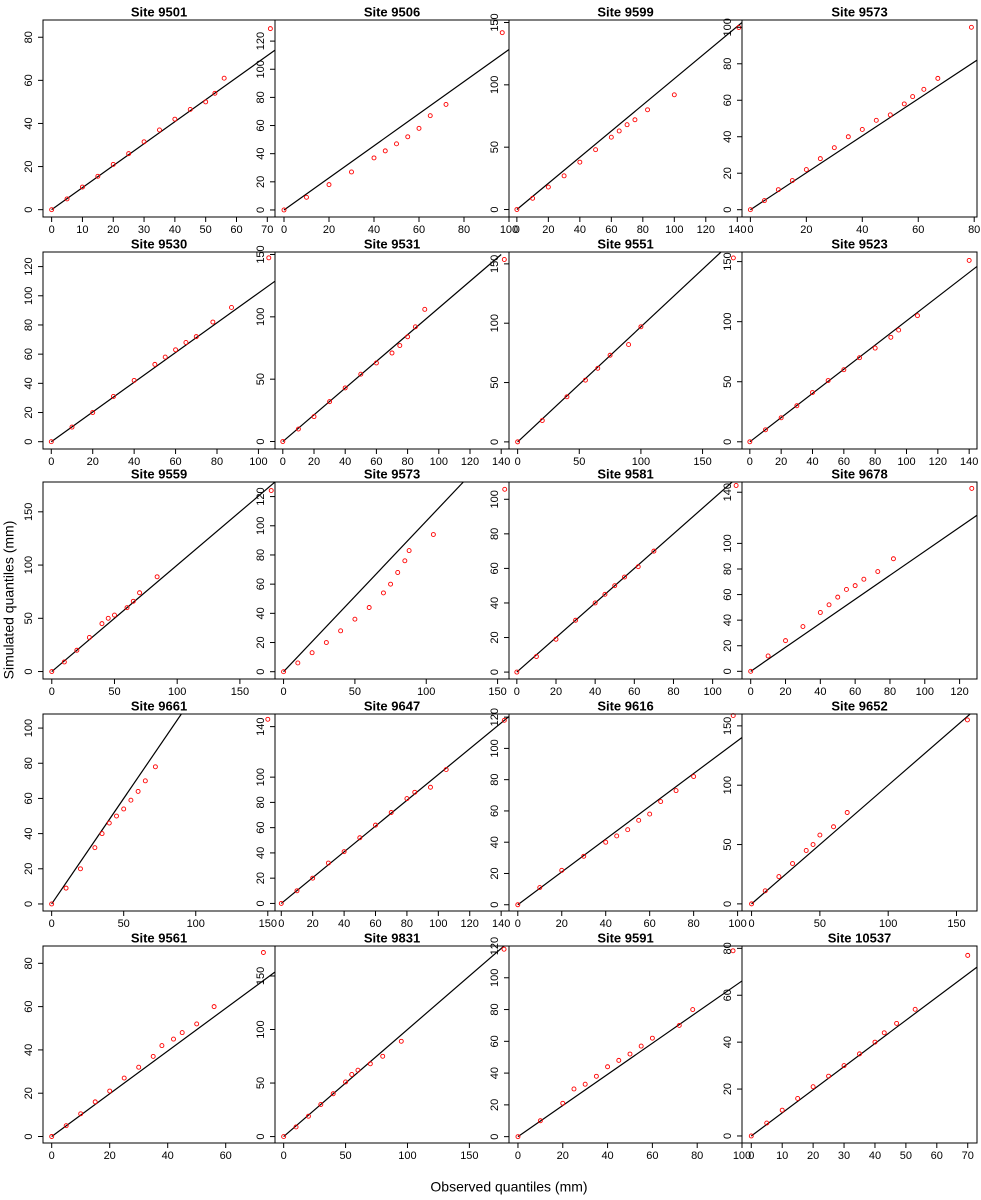  Describe the element at coordinates (859, 705) in the screenshot. I see `panel-title: Site 9652` at that location.